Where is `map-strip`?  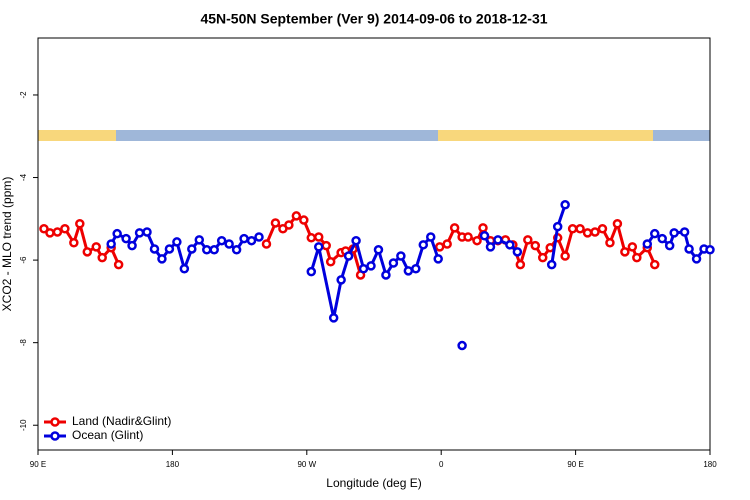 map-strip is located at coordinates (374, 135).